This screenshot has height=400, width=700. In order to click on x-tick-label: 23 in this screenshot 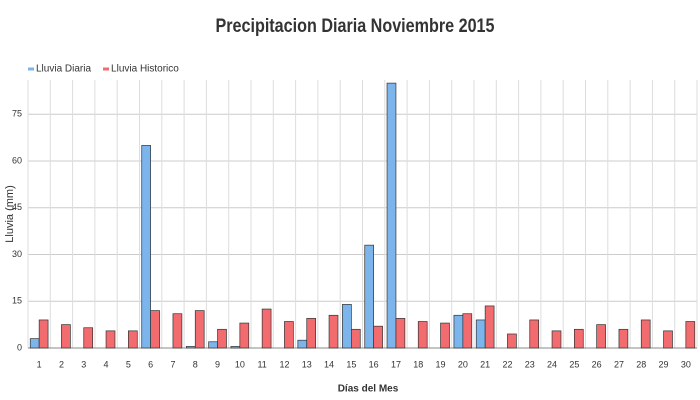, I will do `click(530, 364)`.